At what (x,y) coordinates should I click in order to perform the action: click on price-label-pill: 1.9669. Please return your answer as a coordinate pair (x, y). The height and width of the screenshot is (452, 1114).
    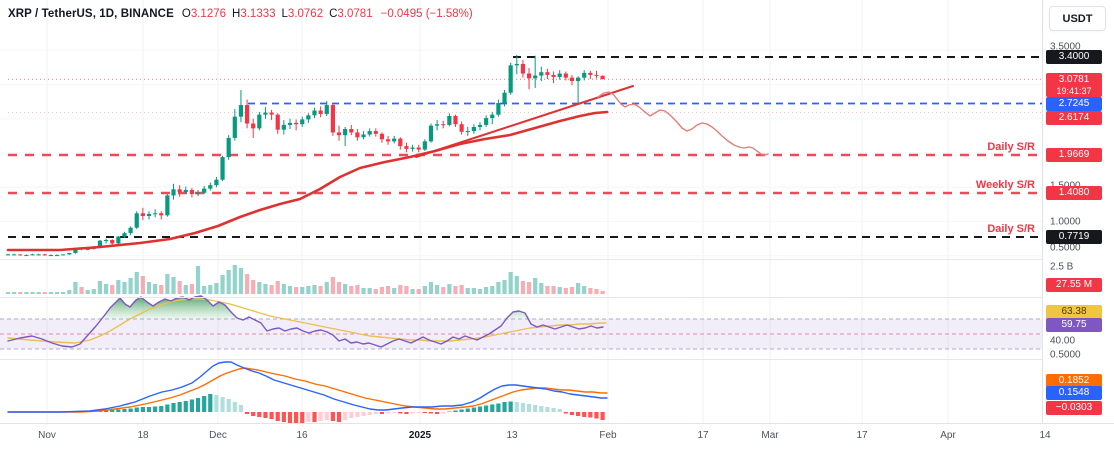
    Looking at the image, I should click on (1074, 155).